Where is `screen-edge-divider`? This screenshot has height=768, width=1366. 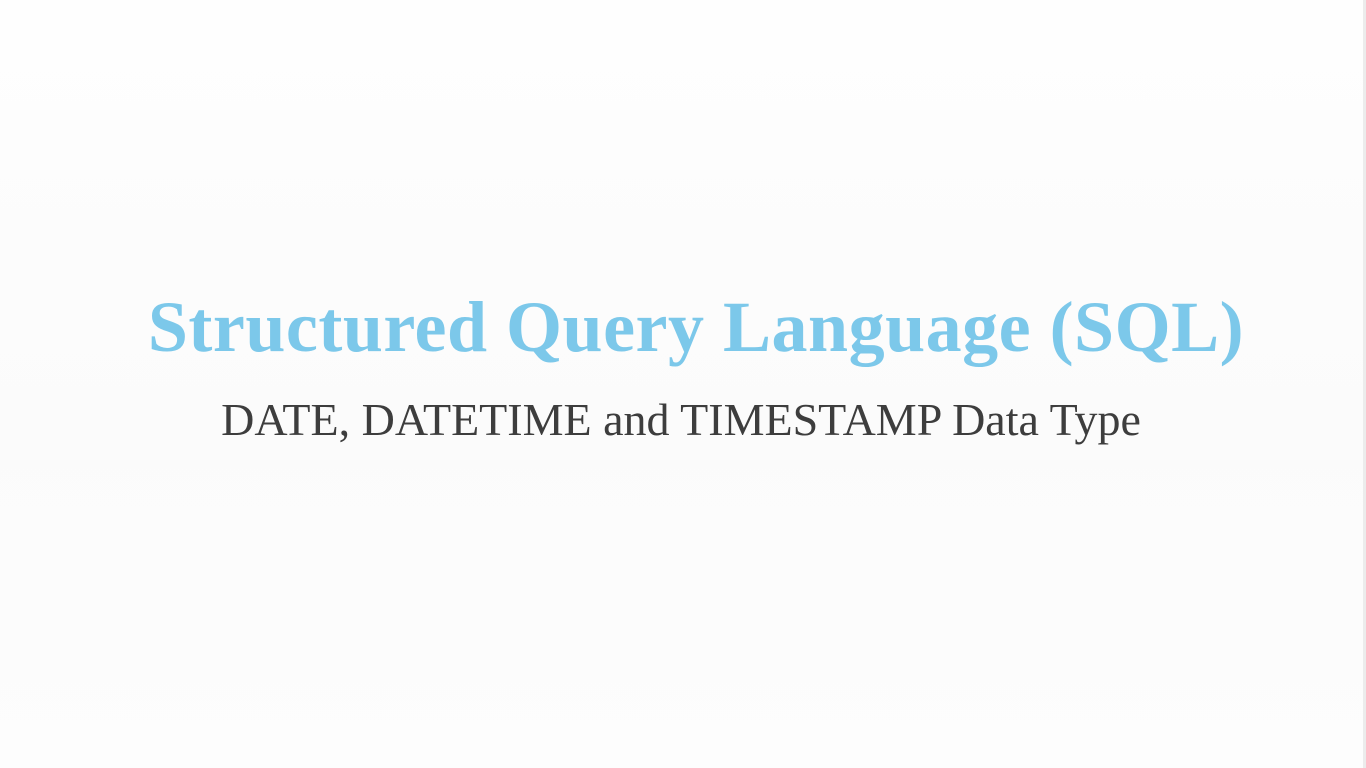 screen-edge-divider is located at coordinates (1364, 384).